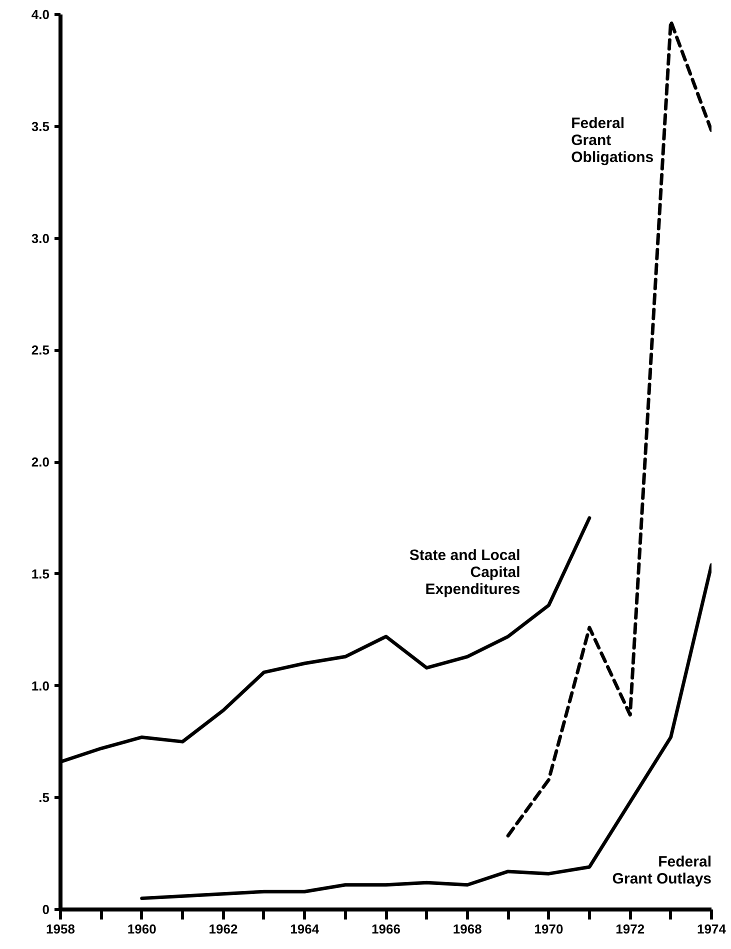  I want to click on series-label: State and Local Capital Expenditures, so click(464, 572).